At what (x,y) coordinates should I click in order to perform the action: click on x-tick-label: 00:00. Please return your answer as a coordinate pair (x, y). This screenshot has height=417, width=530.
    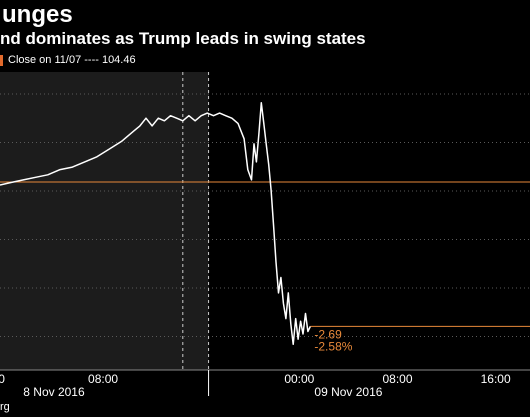
    Looking at the image, I should click on (299, 379).